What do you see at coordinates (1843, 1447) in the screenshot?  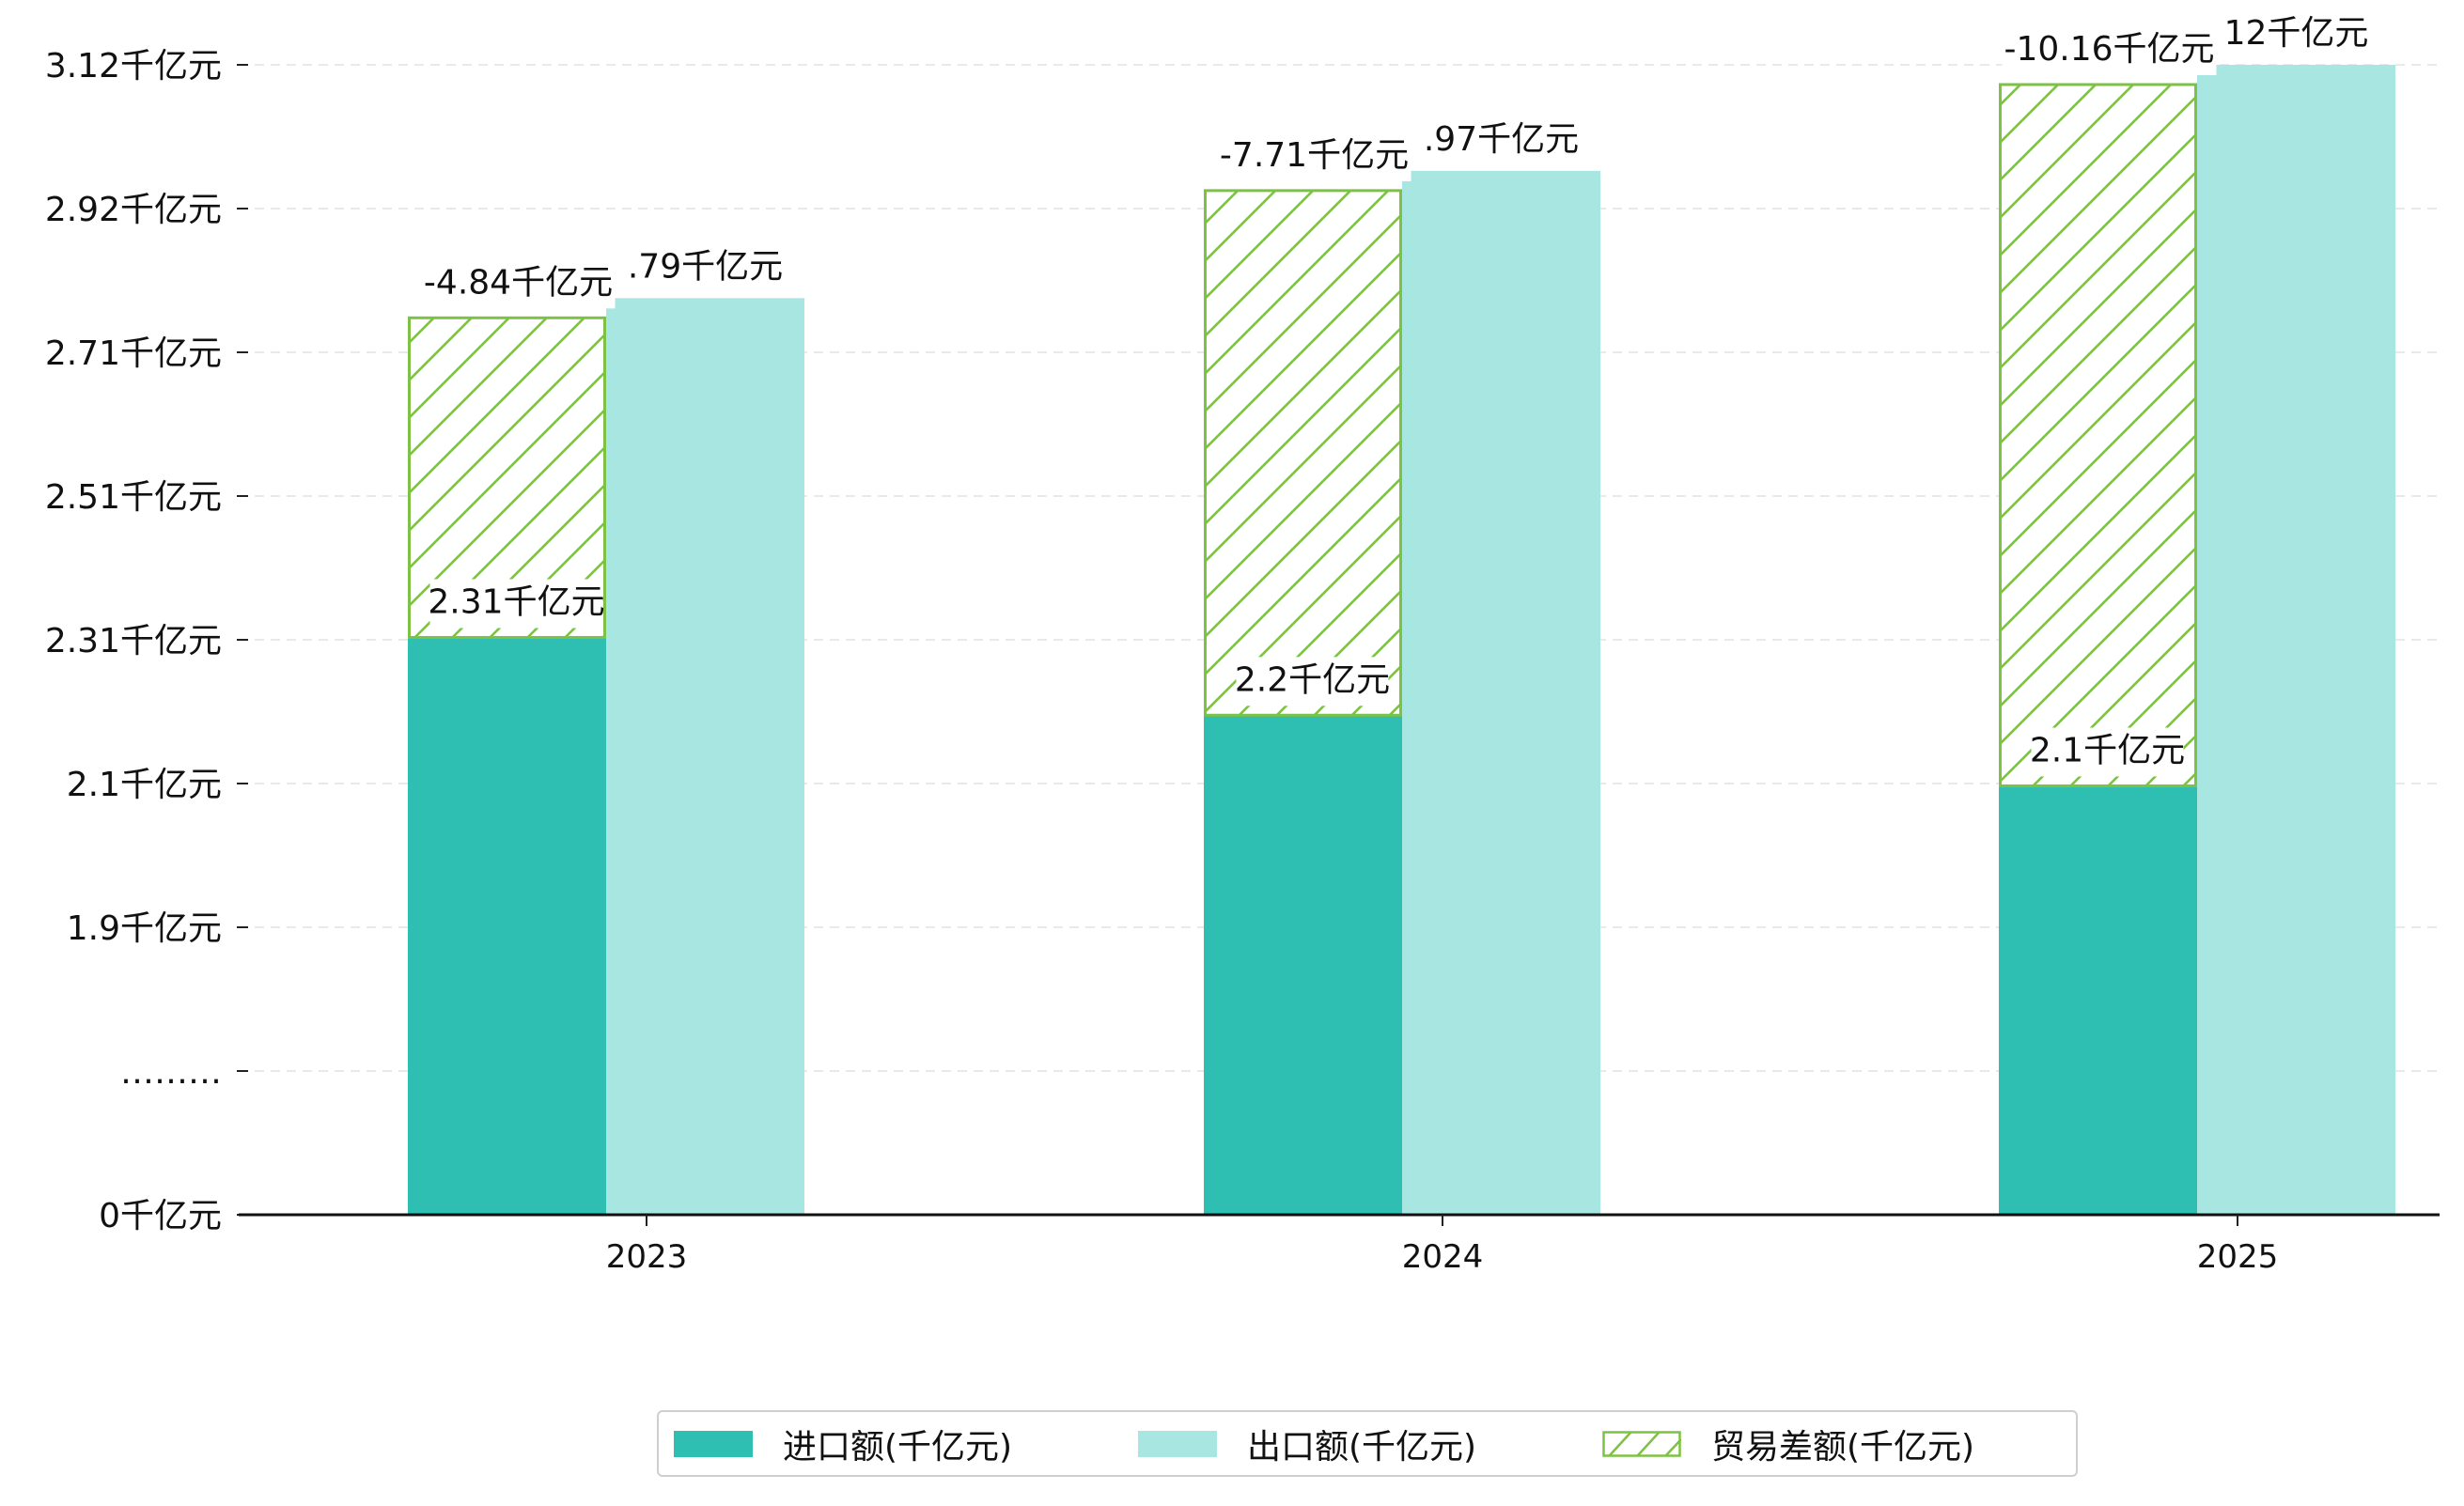 I see `legend-label-balance: 贸易差额(千亿元)` at bounding box center [1843, 1447].